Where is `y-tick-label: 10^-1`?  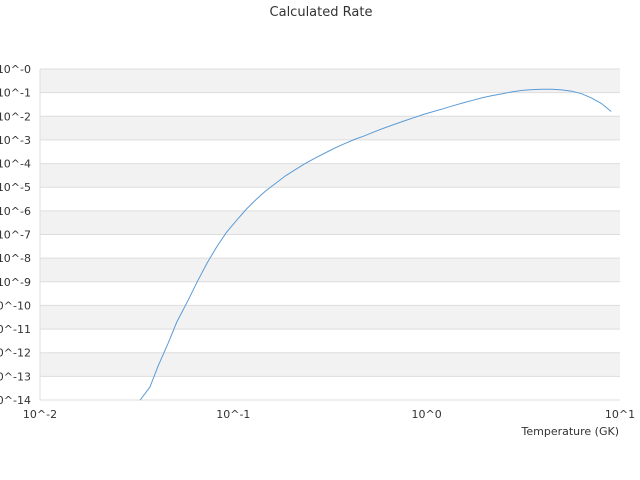
y-tick-label: 10^-1 is located at coordinates (15, 93).